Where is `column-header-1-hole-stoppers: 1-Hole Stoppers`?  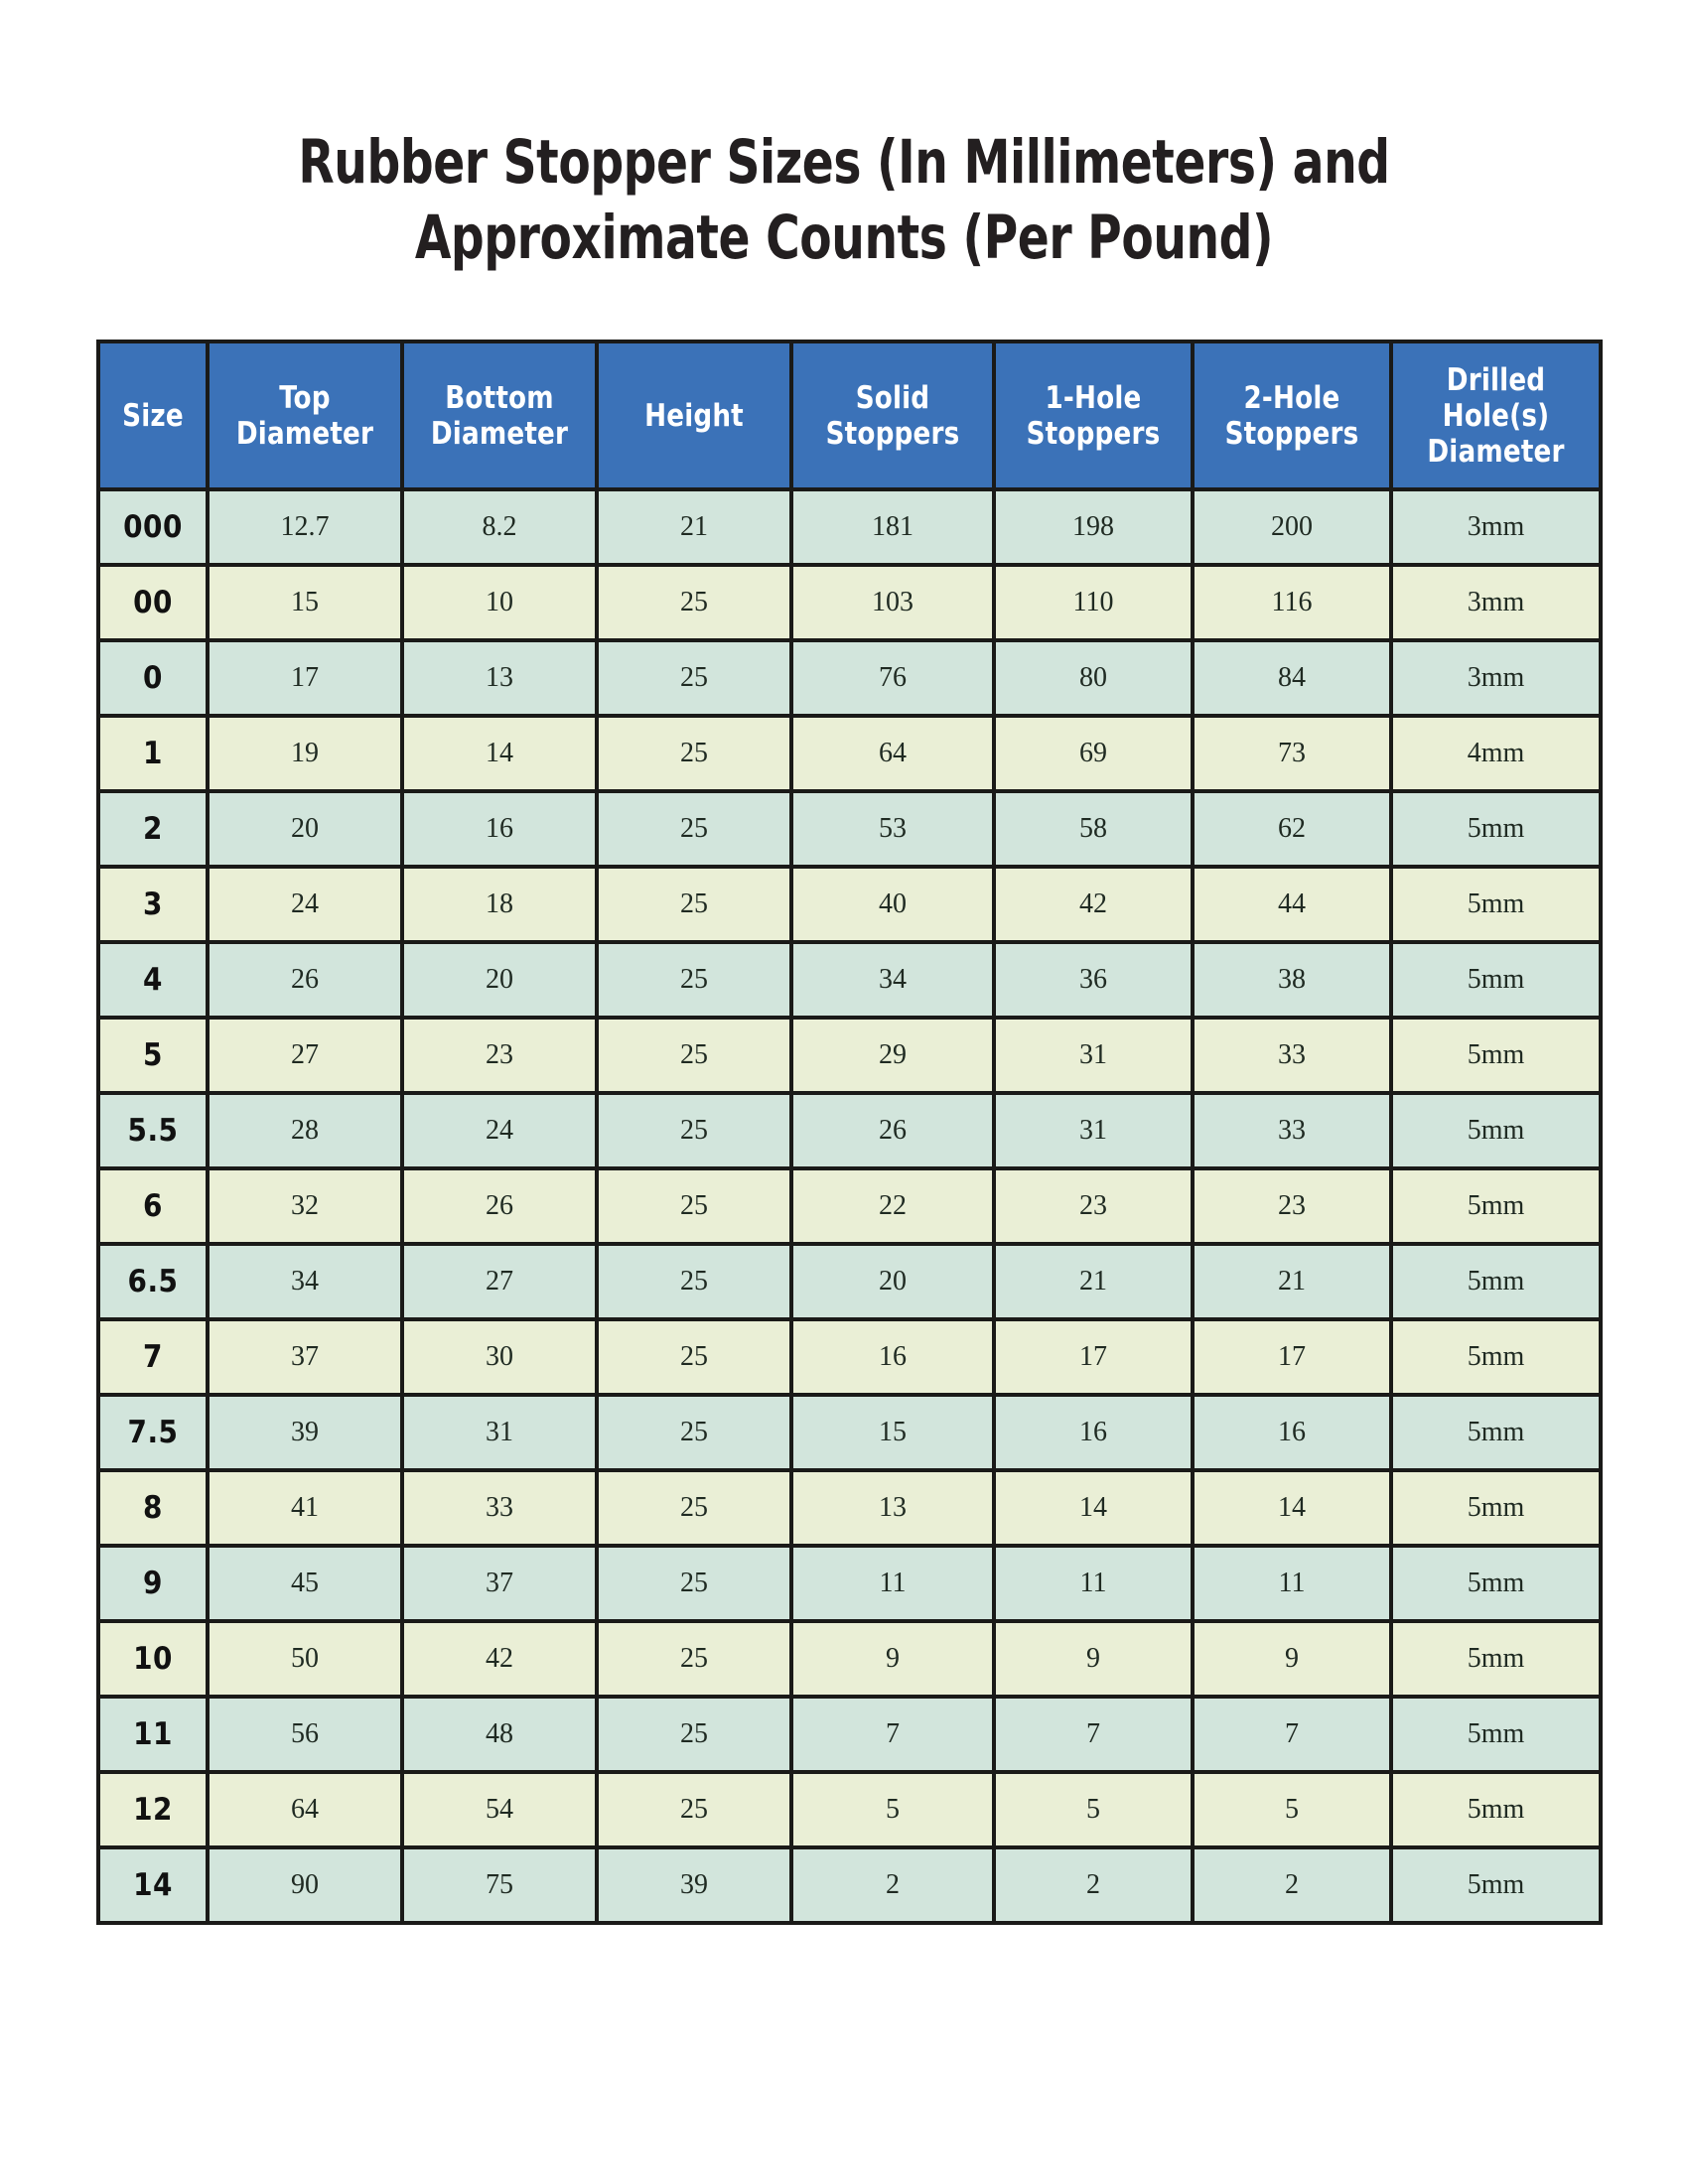
column-header-1-hole-stoppers: 1-Hole Stoppers is located at coordinates (1093, 415).